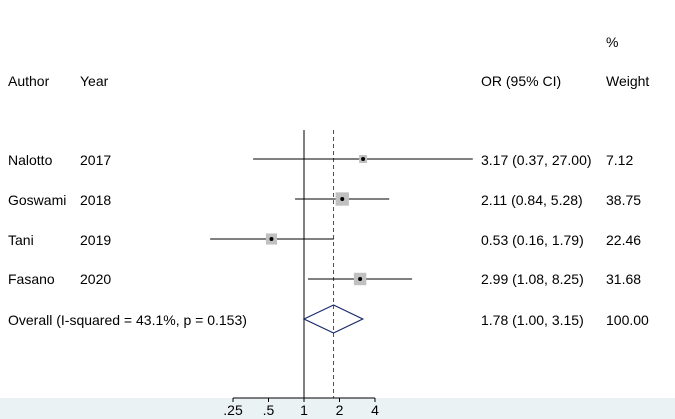 The width and height of the screenshot is (675, 419). I want to click on x-tick-label: .5, so click(269, 410).